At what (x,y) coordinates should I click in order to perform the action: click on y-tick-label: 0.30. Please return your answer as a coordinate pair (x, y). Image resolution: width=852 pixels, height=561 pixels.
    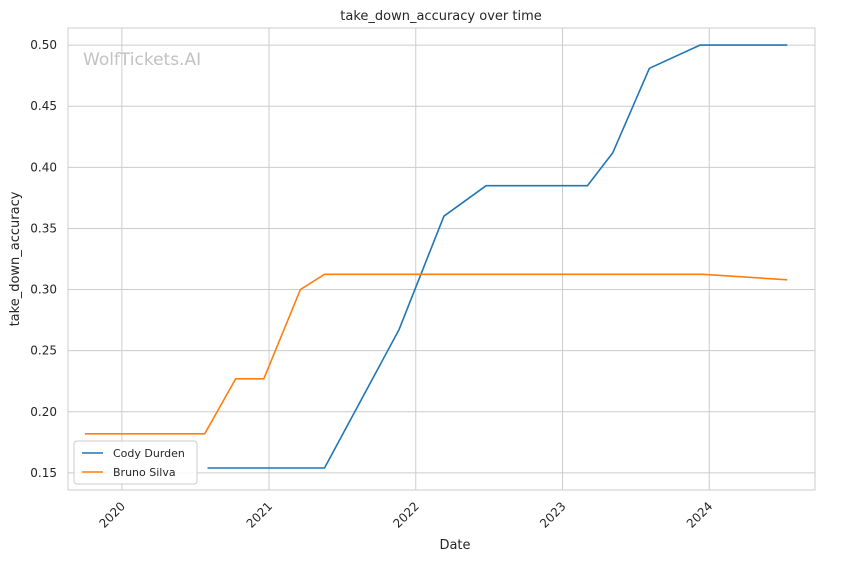
    Looking at the image, I should click on (43, 290).